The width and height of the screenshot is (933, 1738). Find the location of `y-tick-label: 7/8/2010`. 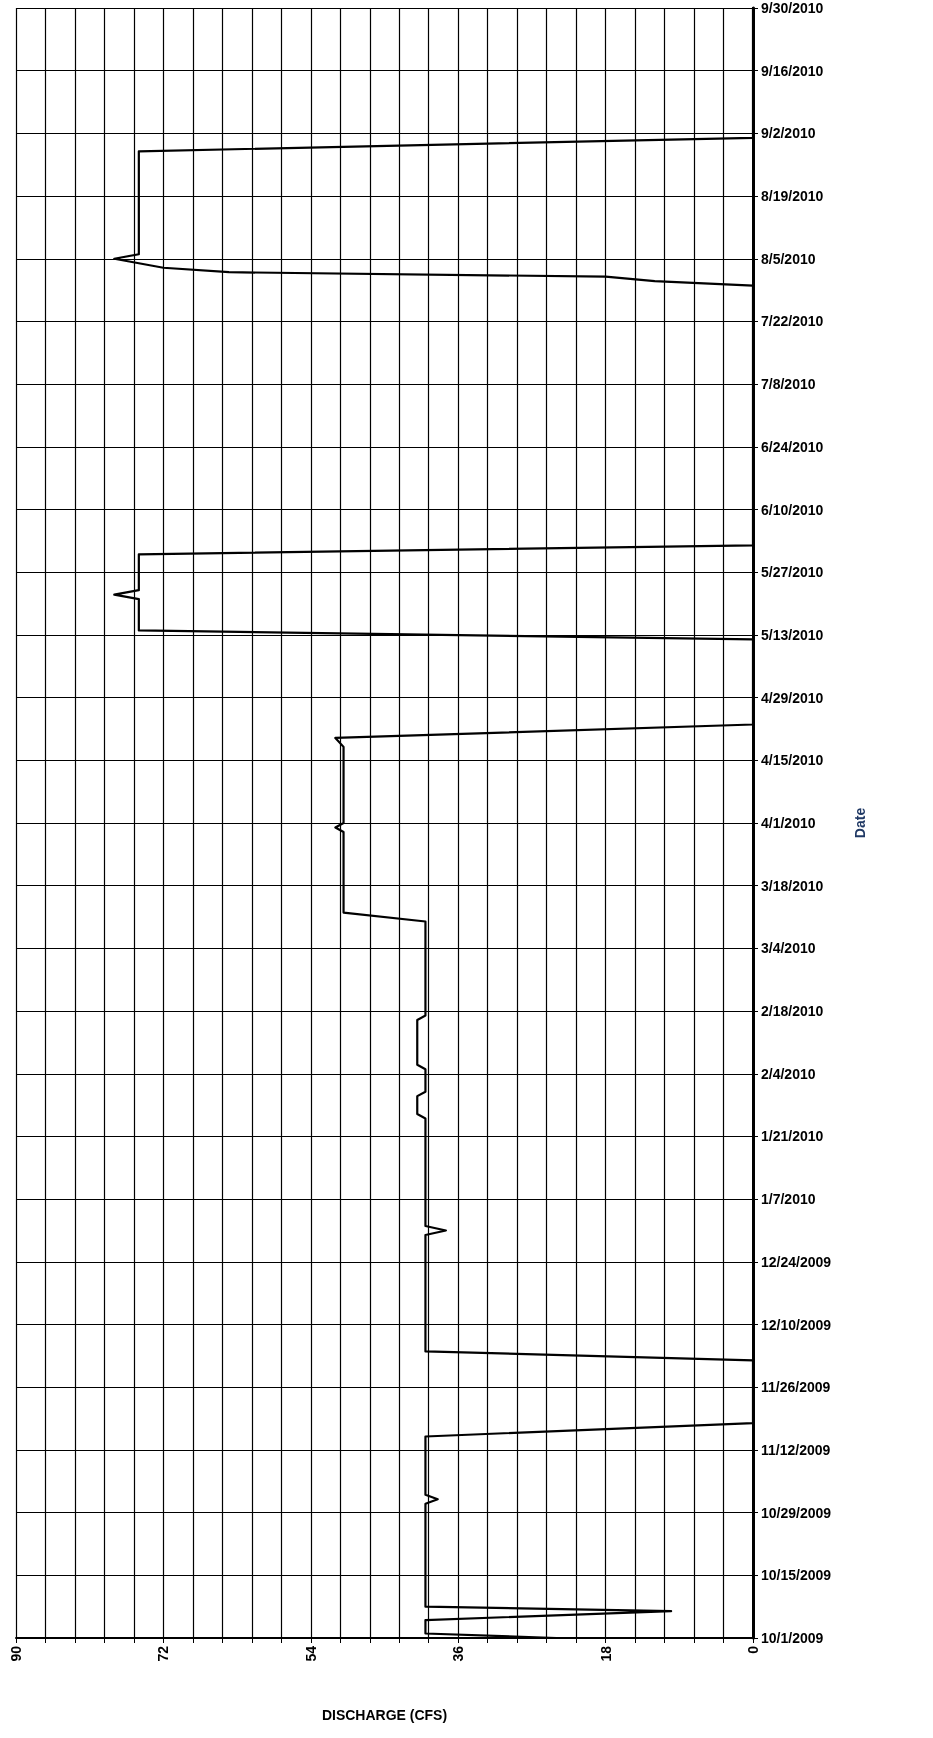

y-tick-label: 7/8/2010 is located at coordinates (788, 384).